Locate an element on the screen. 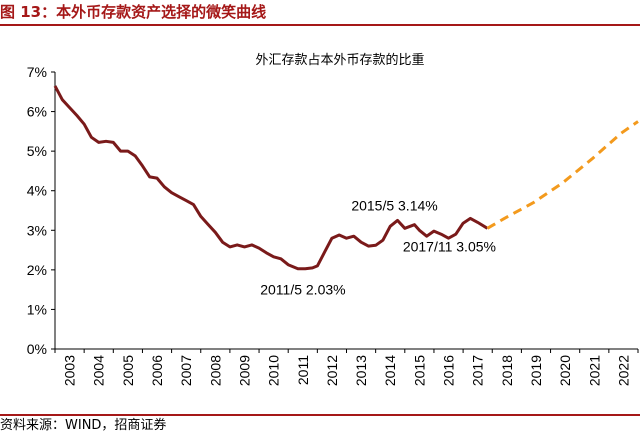  y-tick-label: 1% is located at coordinates (37, 309).